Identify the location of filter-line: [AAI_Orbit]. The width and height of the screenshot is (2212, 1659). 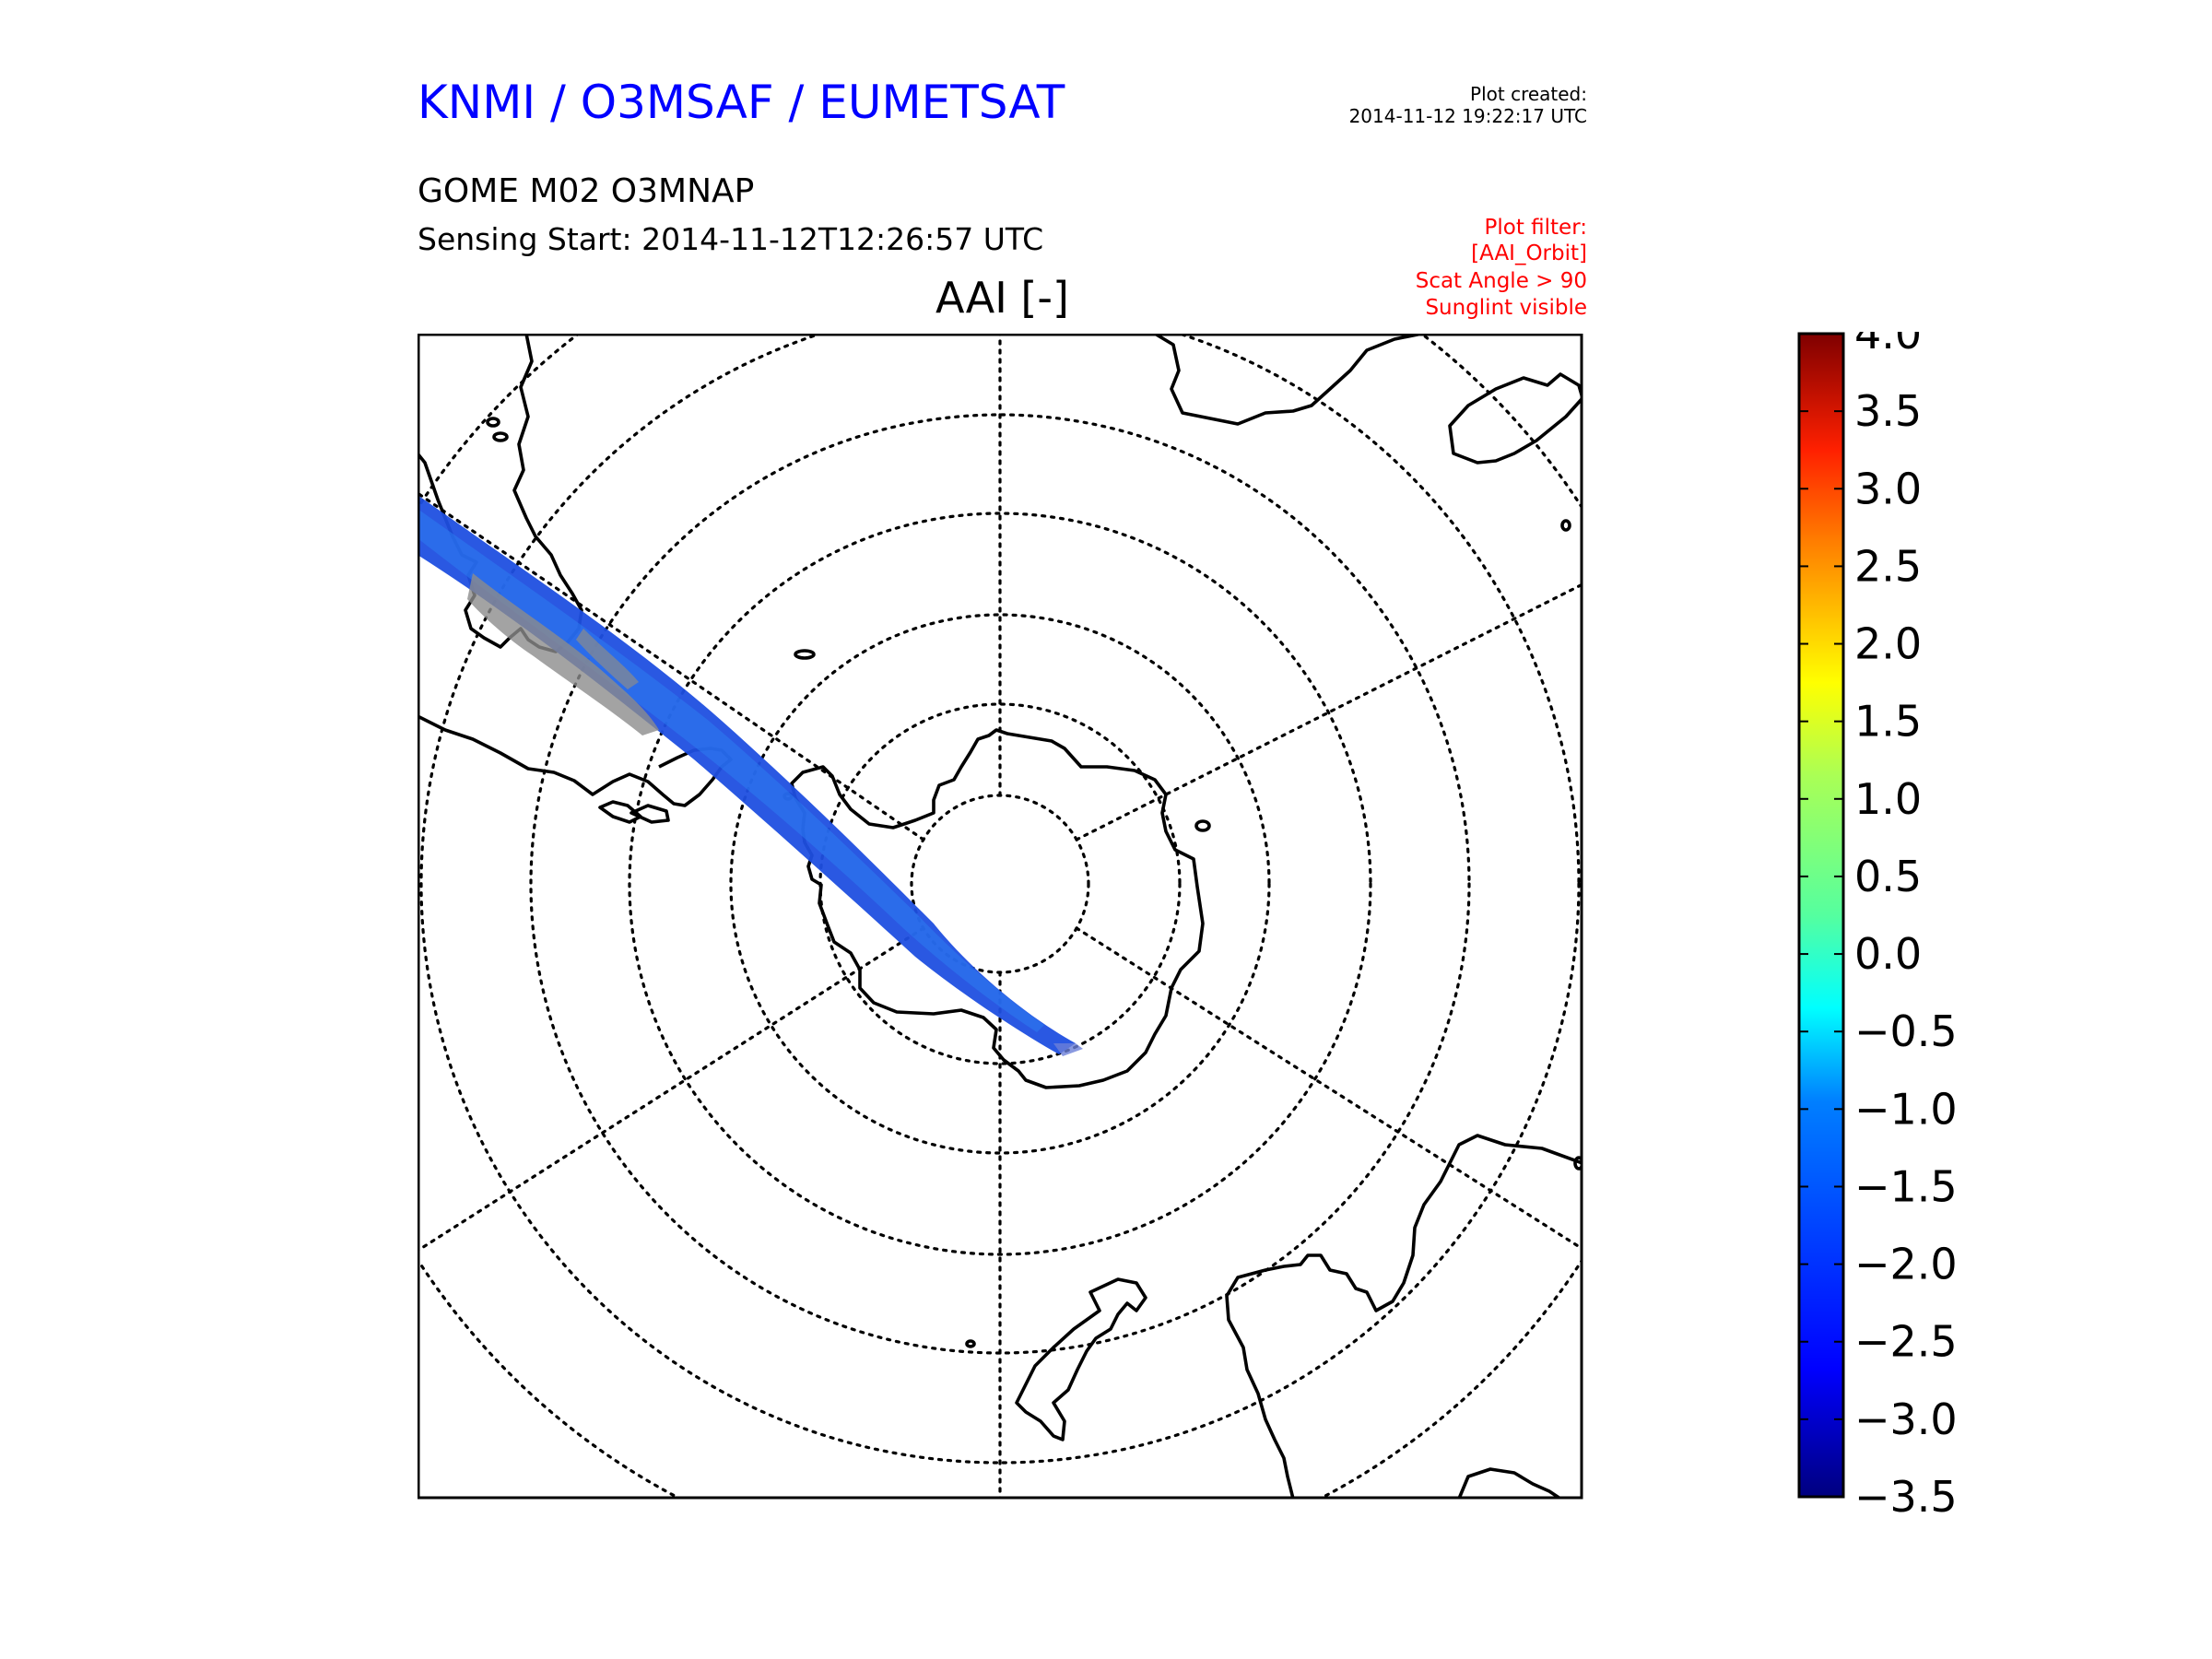
(1529, 253).